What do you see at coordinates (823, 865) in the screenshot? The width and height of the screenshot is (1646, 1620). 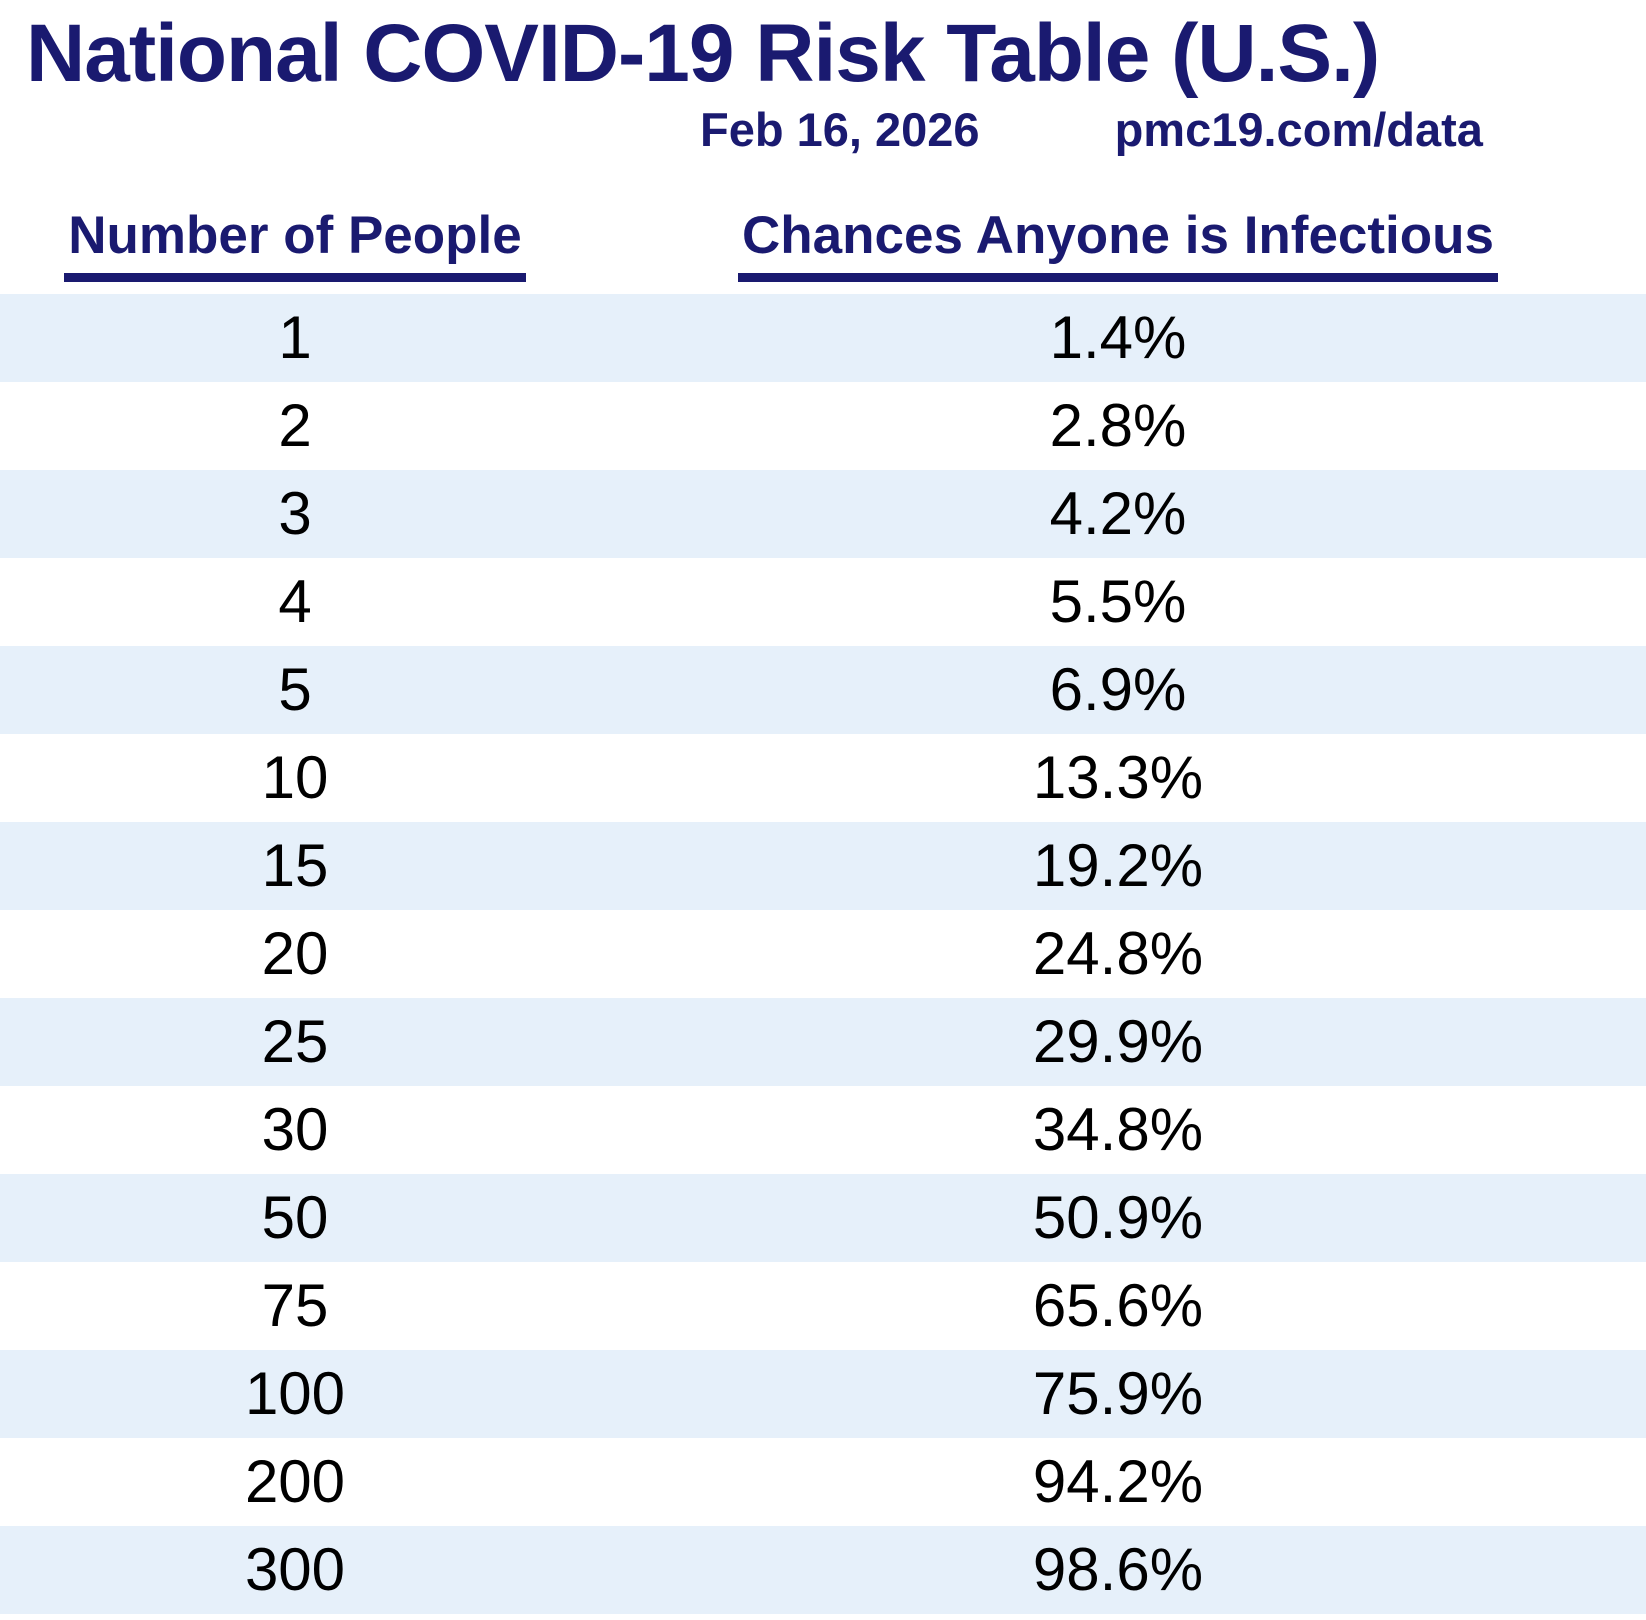 I see `table-row: 15 19.2%` at bounding box center [823, 865].